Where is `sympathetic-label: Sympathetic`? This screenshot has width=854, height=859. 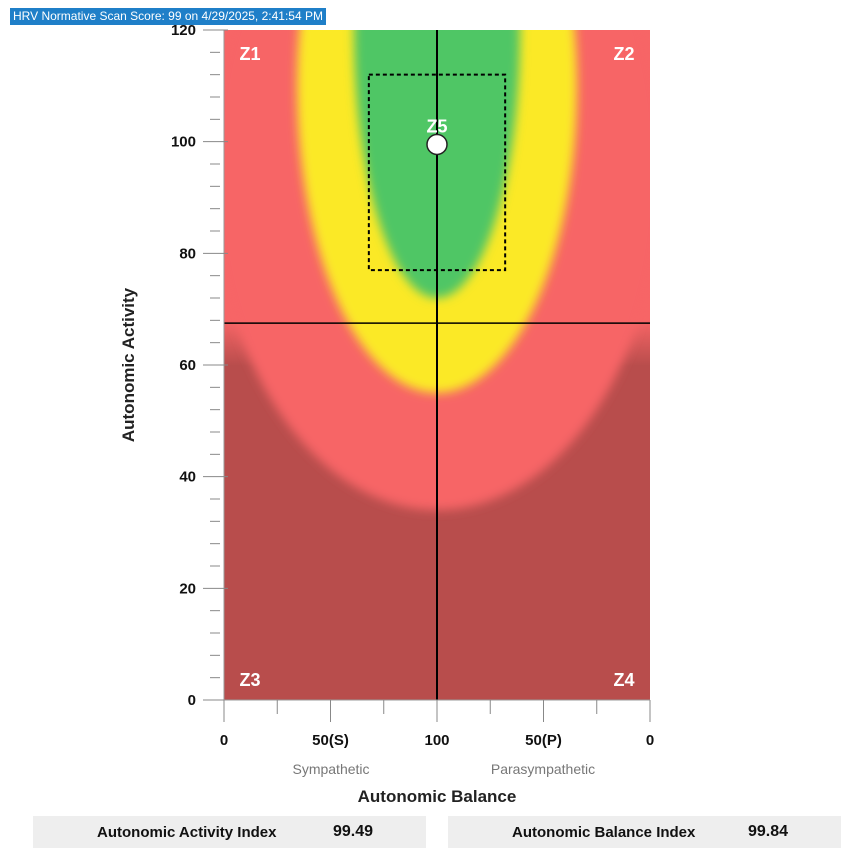
sympathetic-label: Sympathetic is located at coordinates (331, 769).